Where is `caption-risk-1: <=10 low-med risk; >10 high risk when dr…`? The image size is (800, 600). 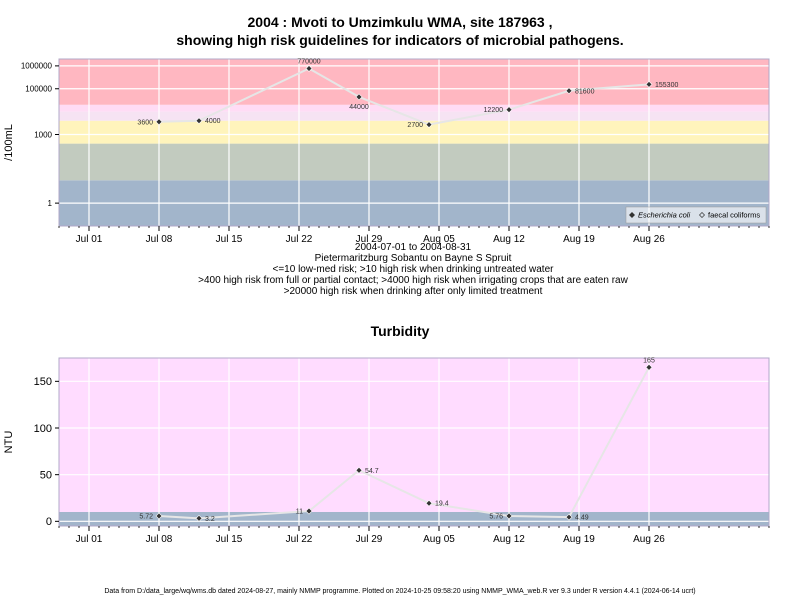
caption-risk-1: <=10 low-med risk; >10 high risk when dr… is located at coordinates (413, 269).